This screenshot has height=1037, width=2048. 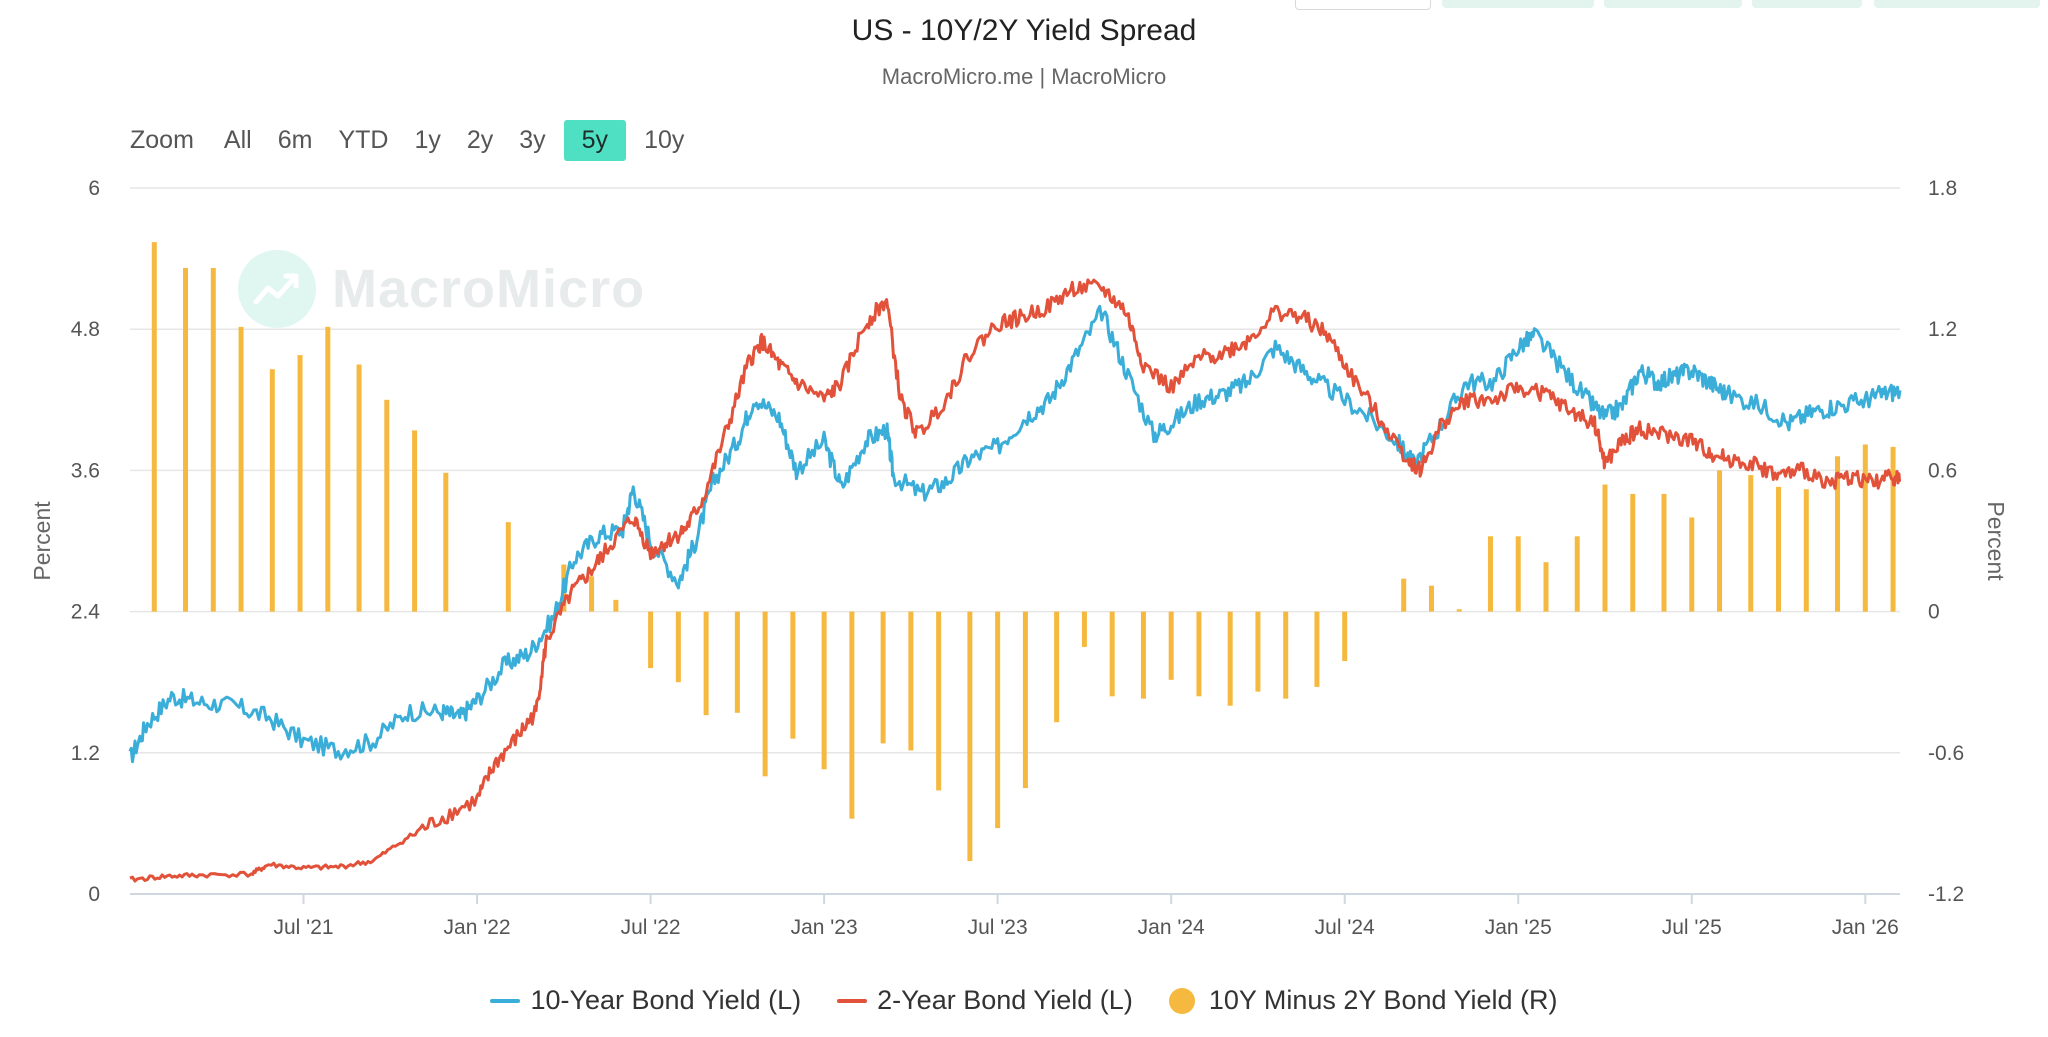 I want to click on legend-item-10y: 10-Year Bond Yield (L), so click(x=645, y=1000).